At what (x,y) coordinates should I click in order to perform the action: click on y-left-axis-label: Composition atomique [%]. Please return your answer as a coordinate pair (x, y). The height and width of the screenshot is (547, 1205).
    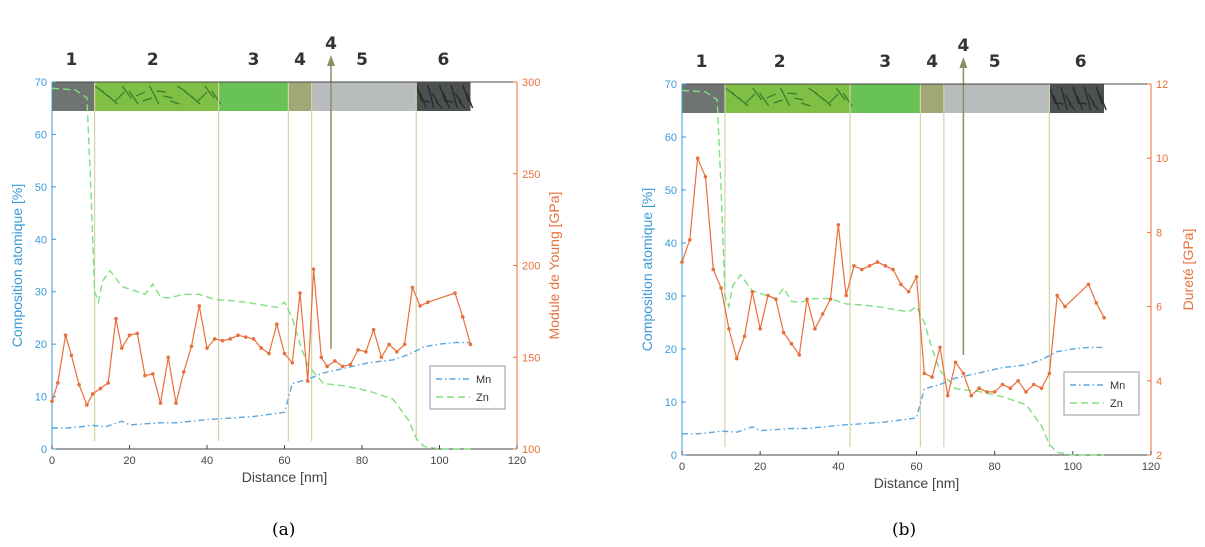
    Looking at the image, I should click on (17, 265).